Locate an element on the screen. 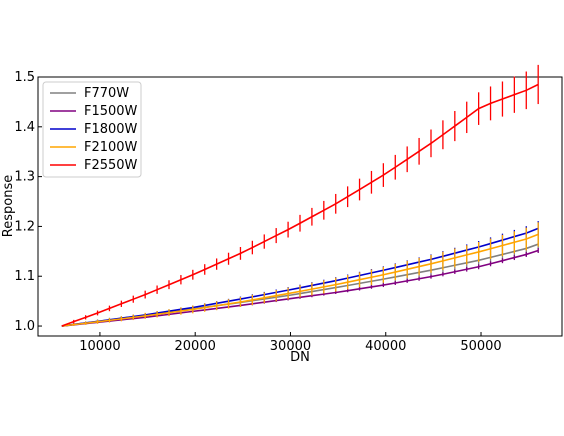  y-axis: 1.0 1.1 1.2 1.3 1.4 1.5 is located at coordinates (28, 202).